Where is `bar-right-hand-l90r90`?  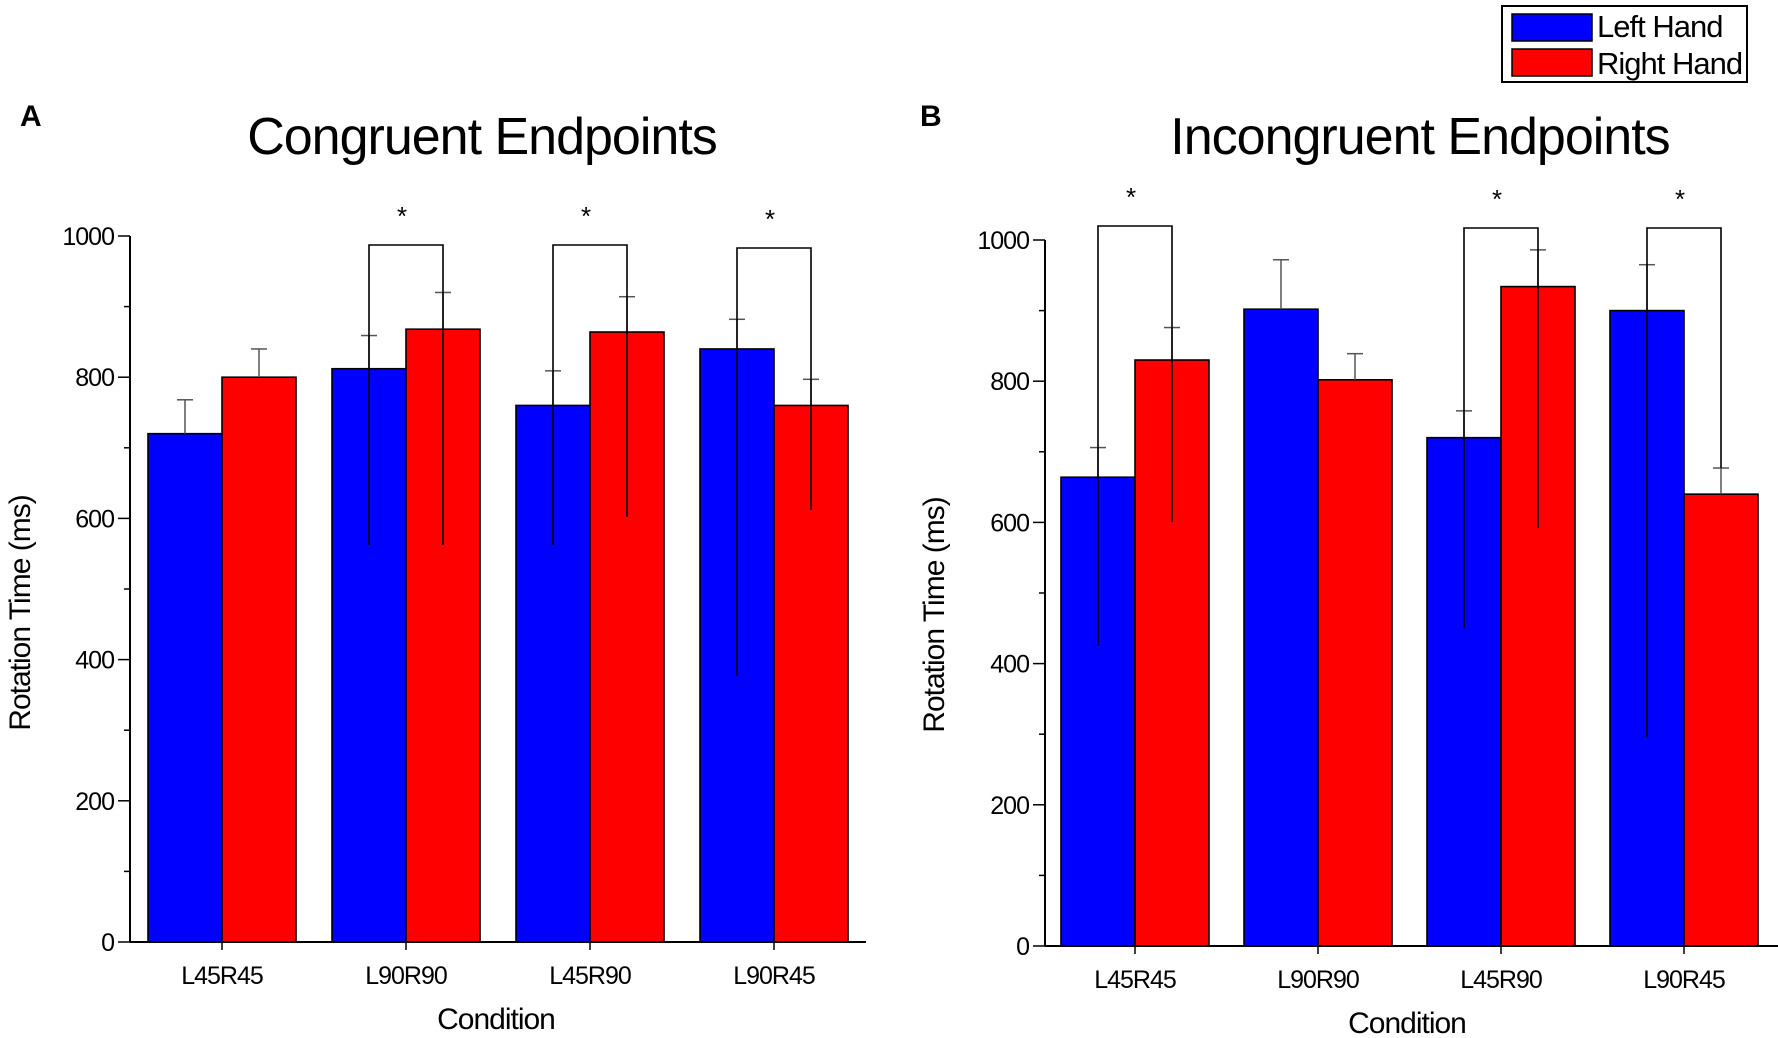 bar-right-hand-l90r90 is located at coordinates (1355, 662).